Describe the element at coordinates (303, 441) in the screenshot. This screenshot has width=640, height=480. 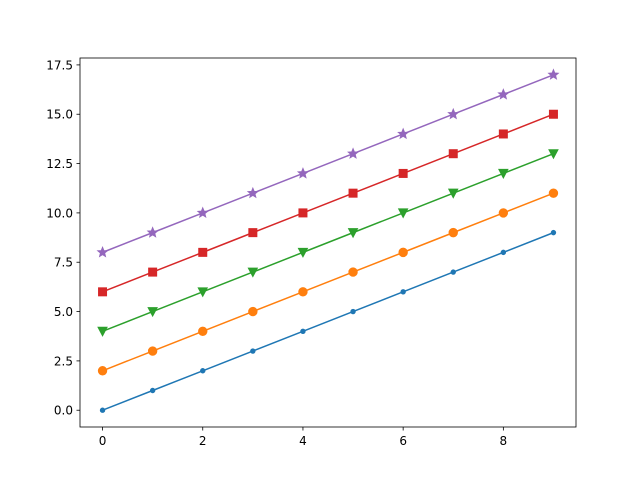
I see `x-tick-label: 4` at that location.